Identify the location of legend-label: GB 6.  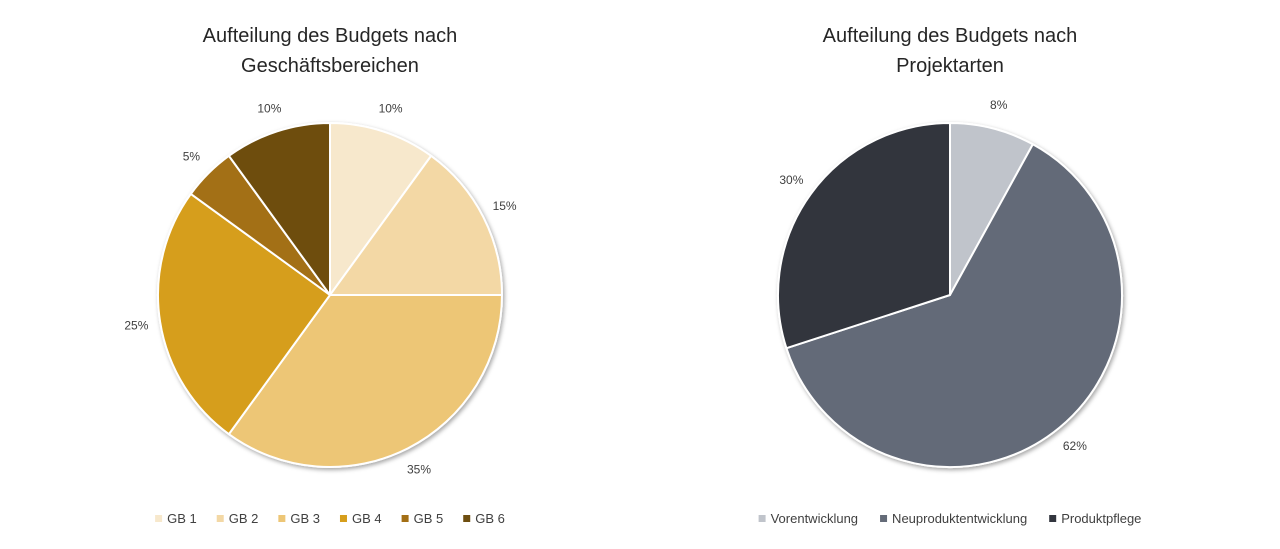
(490, 518).